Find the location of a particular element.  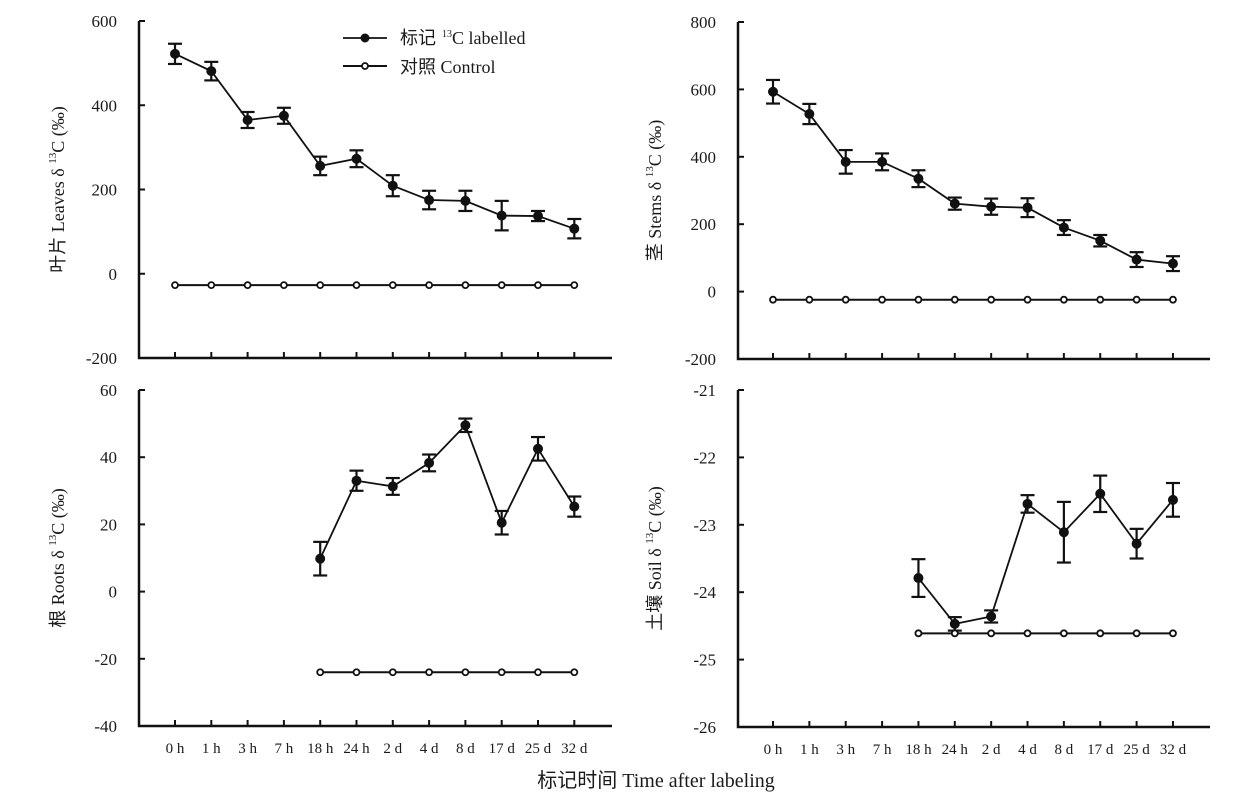

y-tick-label: -24 is located at coordinates (704, 592).